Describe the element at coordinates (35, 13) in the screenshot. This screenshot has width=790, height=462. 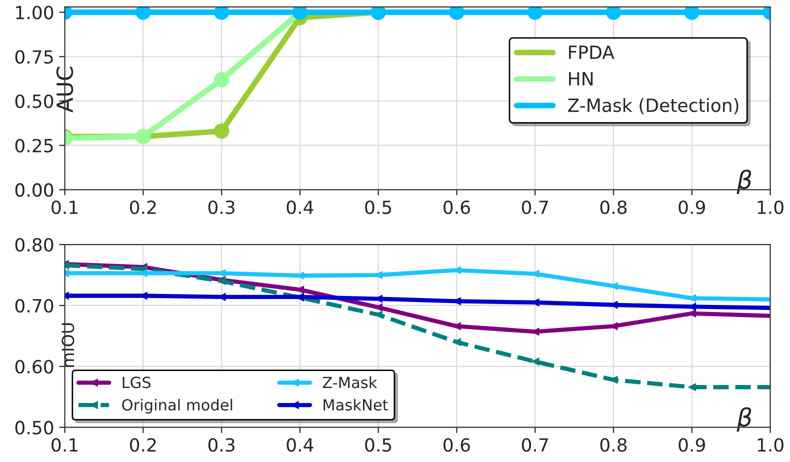
I see `y-tick-label: 1.00` at that location.